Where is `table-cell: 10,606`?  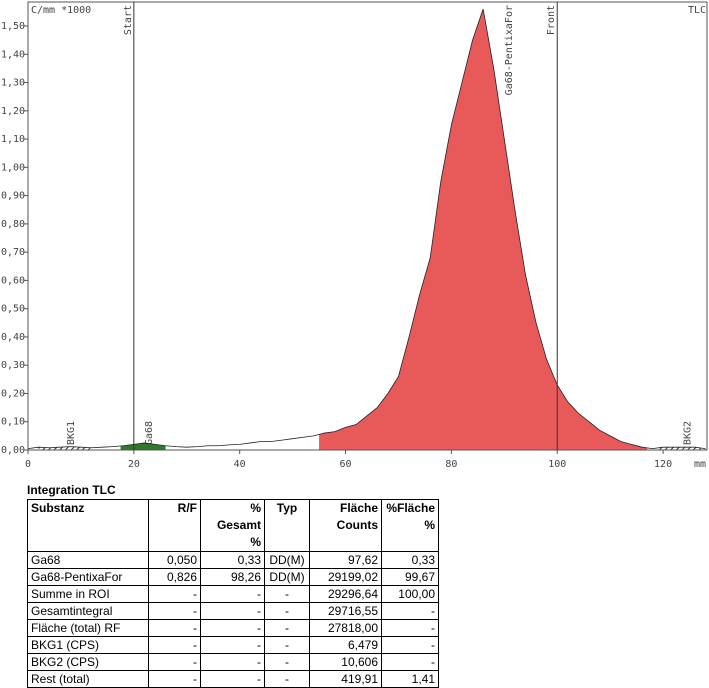
table-cell: 10,606 is located at coordinates (345, 662).